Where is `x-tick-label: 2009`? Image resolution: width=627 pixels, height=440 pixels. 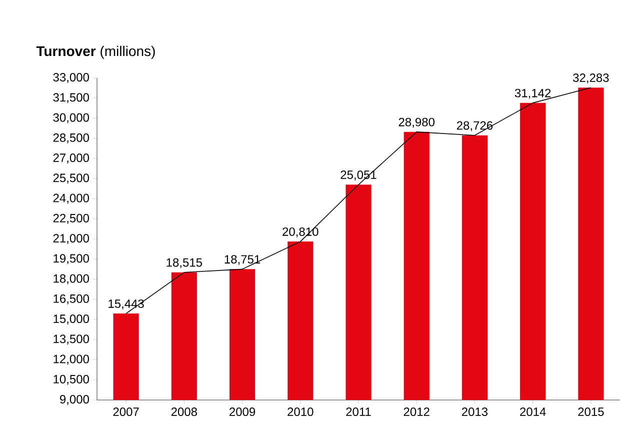 x-tick-label: 2009 is located at coordinates (243, 412).